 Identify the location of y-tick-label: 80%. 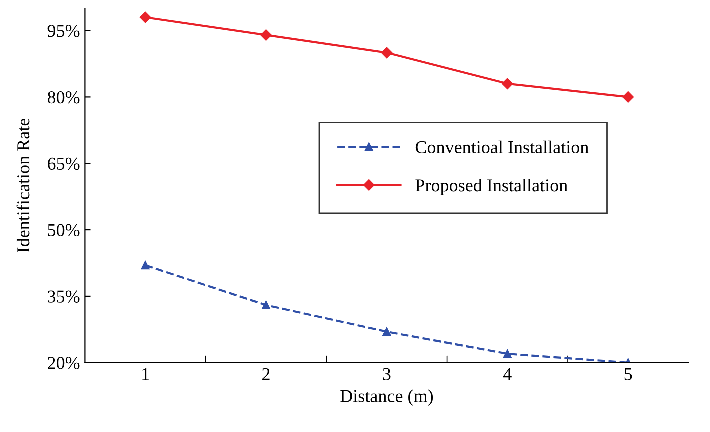
(64, 97).